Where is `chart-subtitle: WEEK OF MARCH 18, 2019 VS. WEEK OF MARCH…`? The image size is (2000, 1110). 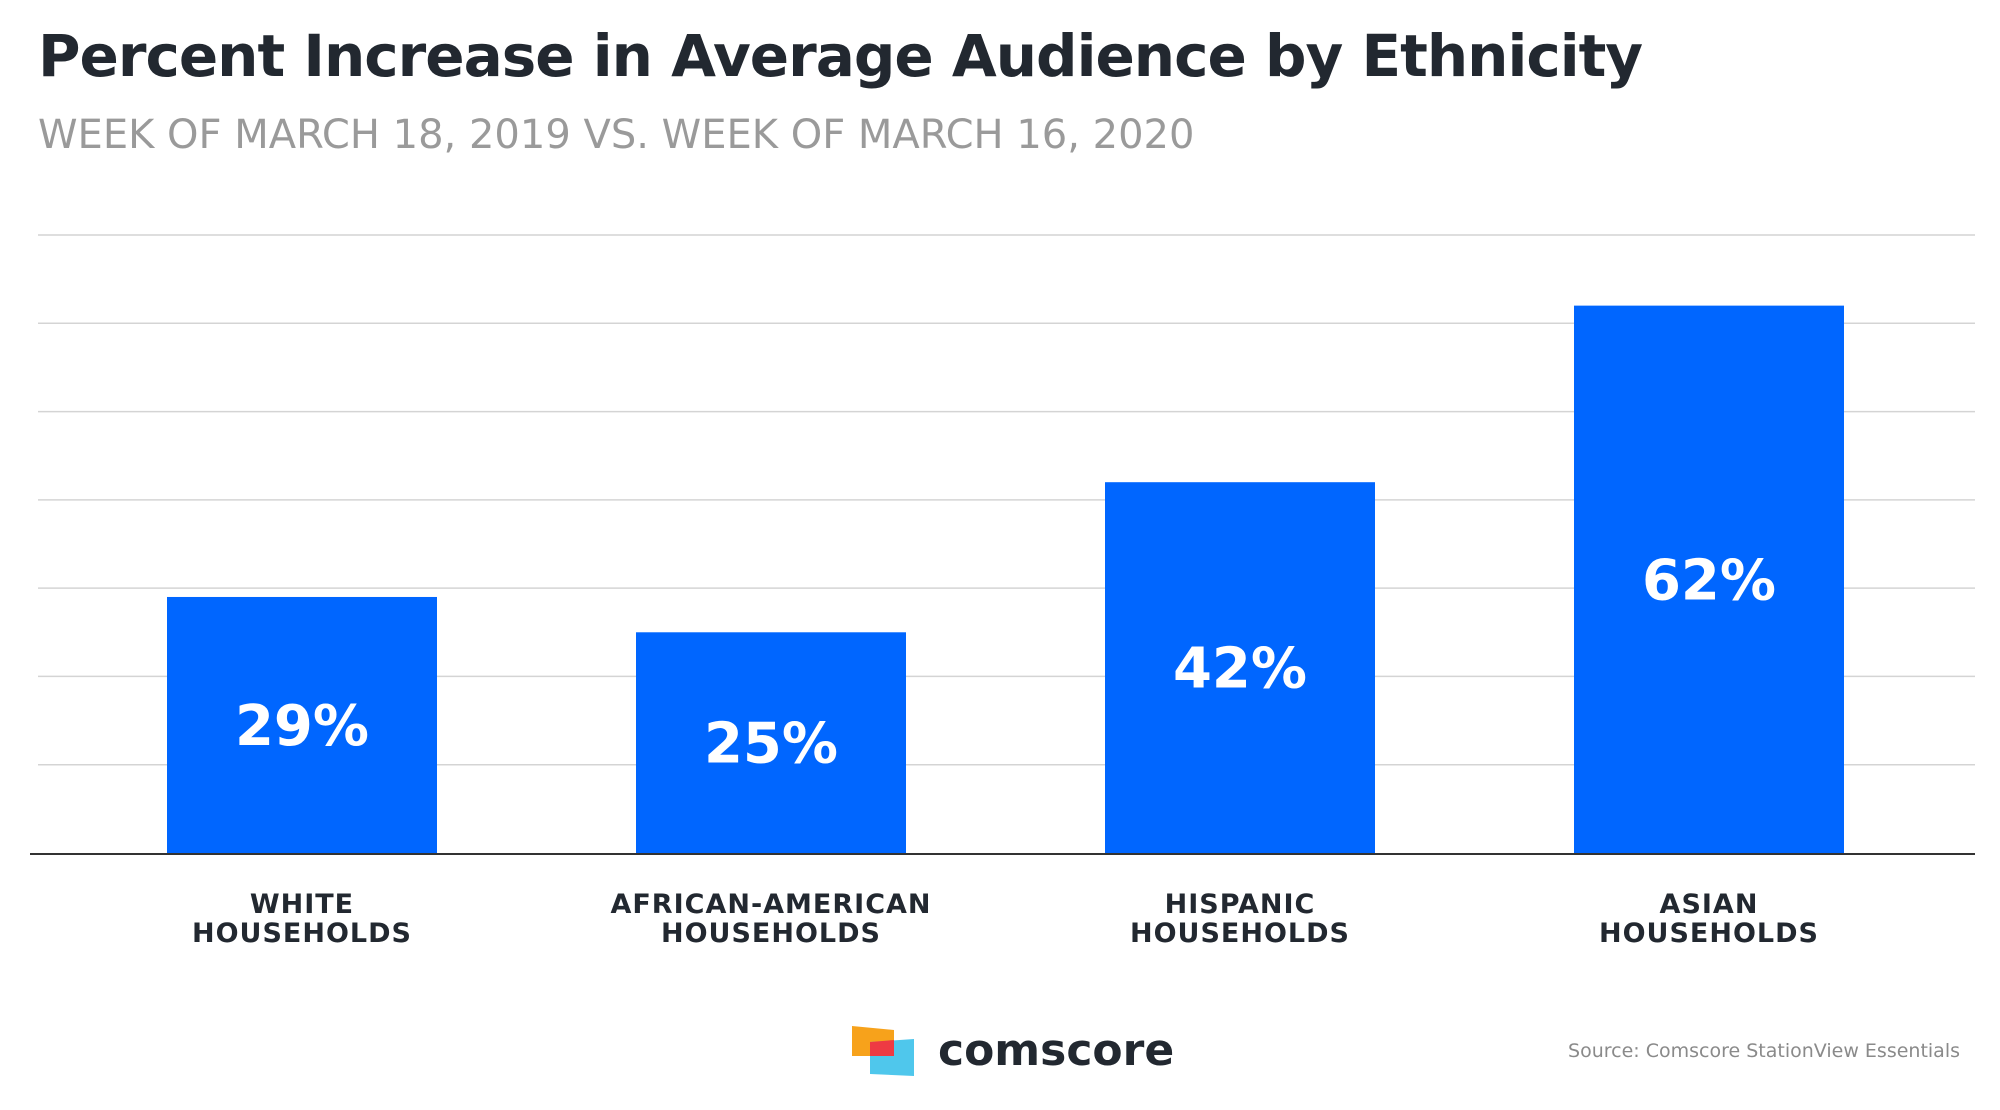
chart-subtitle: WEEK OF MARCH 18, 2019 VS. WEEK OF MARCH… is located at coordinates (616, 135).